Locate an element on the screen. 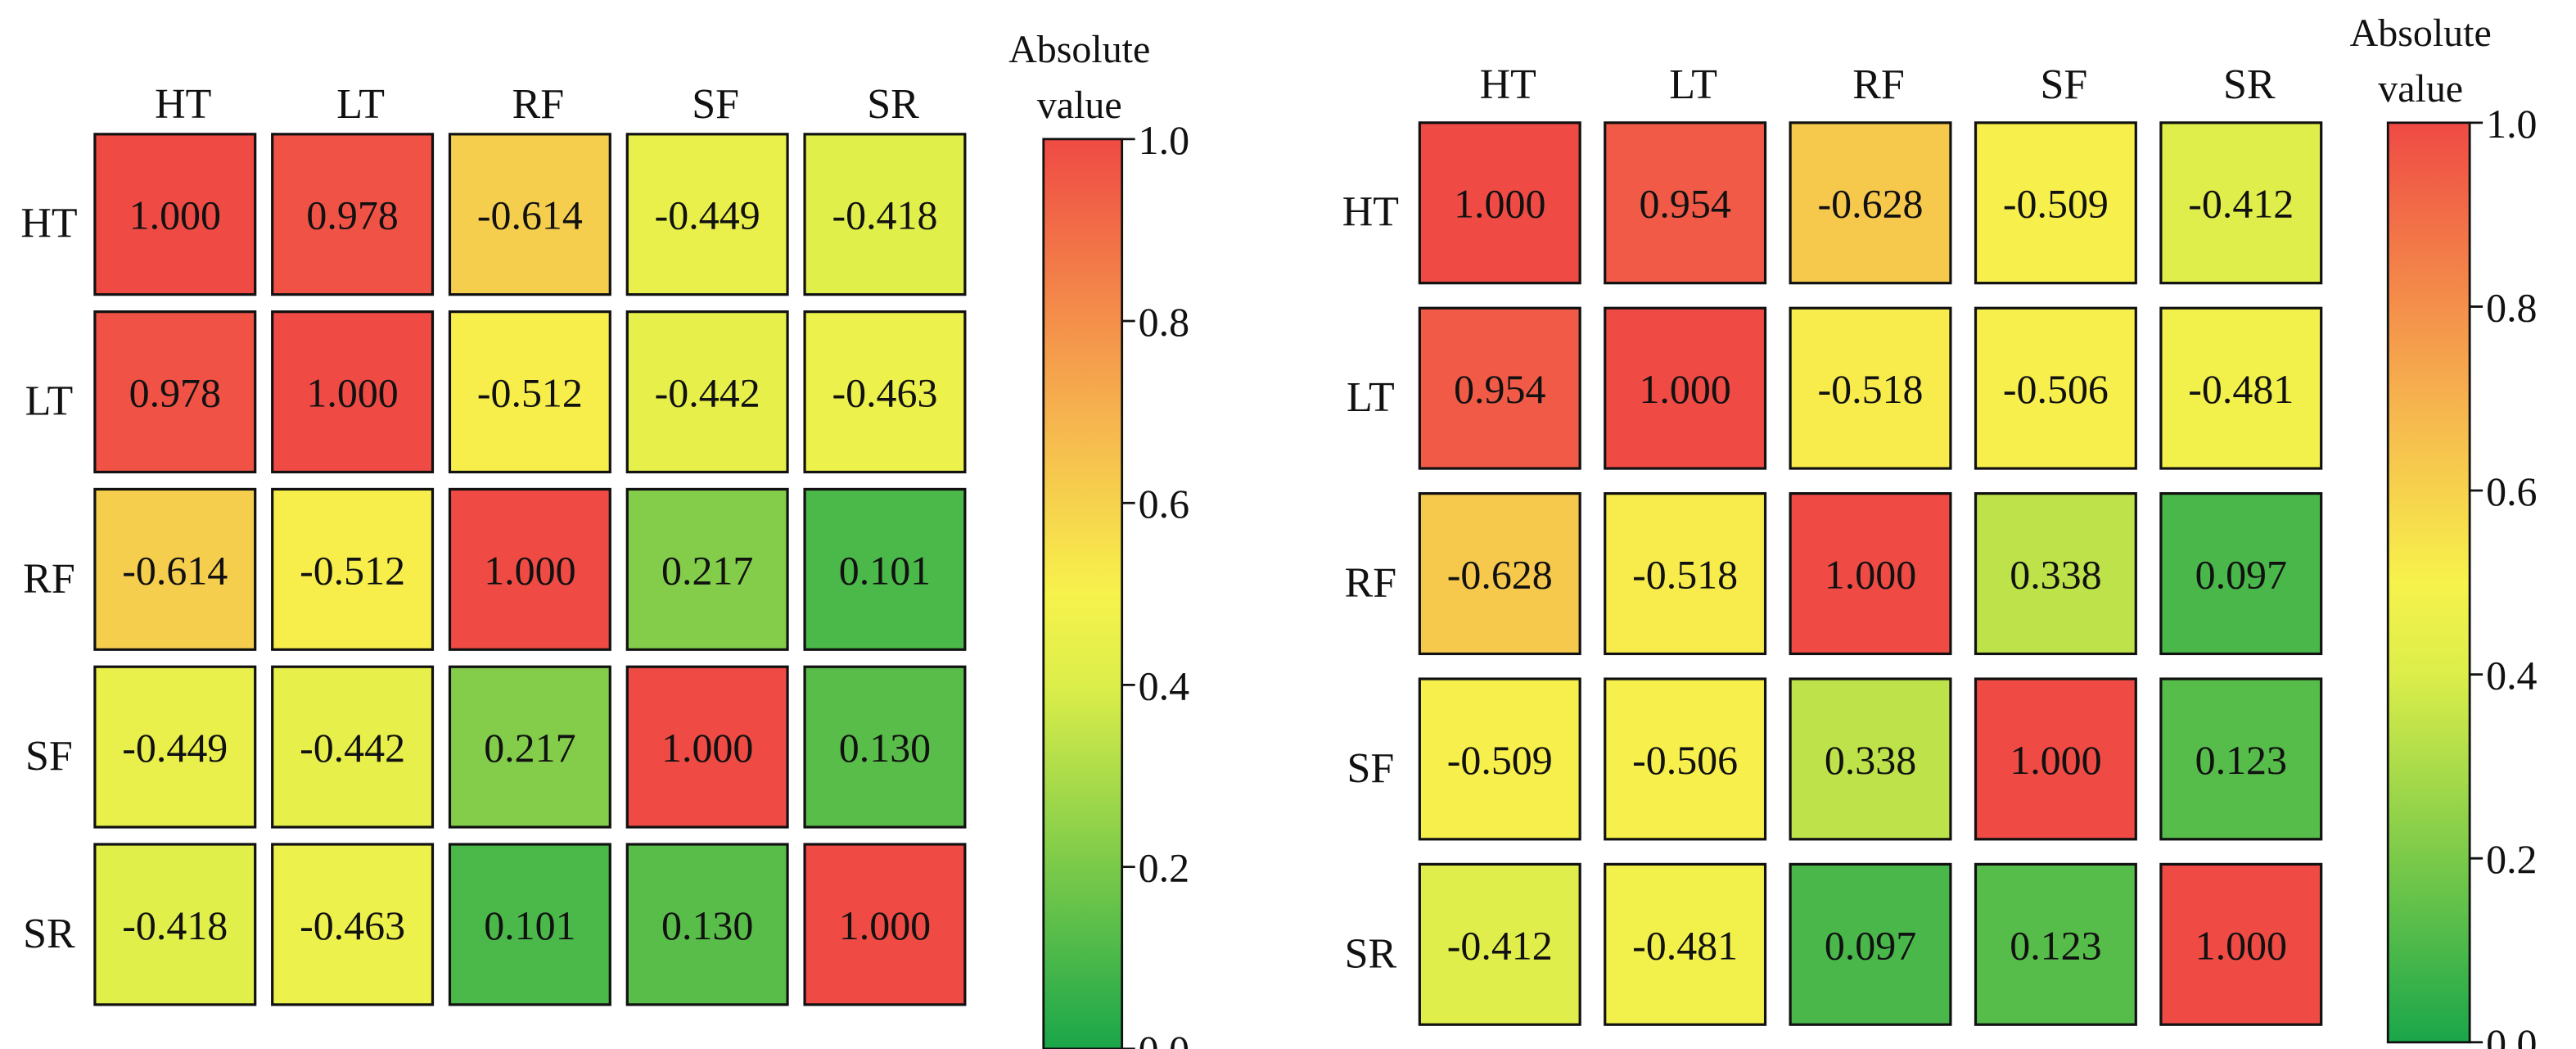  cell-value-label: -0.518 is located at coordinates (1685, 575).